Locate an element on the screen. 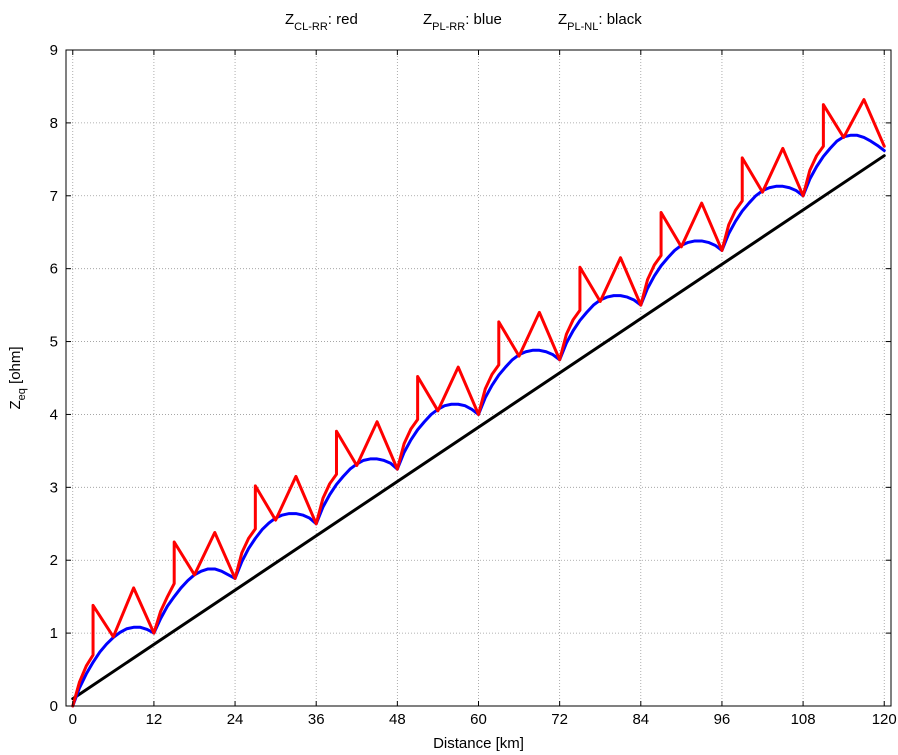 The height and width of the screenshot is (755, 898). title-legend: ZCL-RR: red ZPL-RR: blue ZPL-NL: black is located at coordinates (463, 22).